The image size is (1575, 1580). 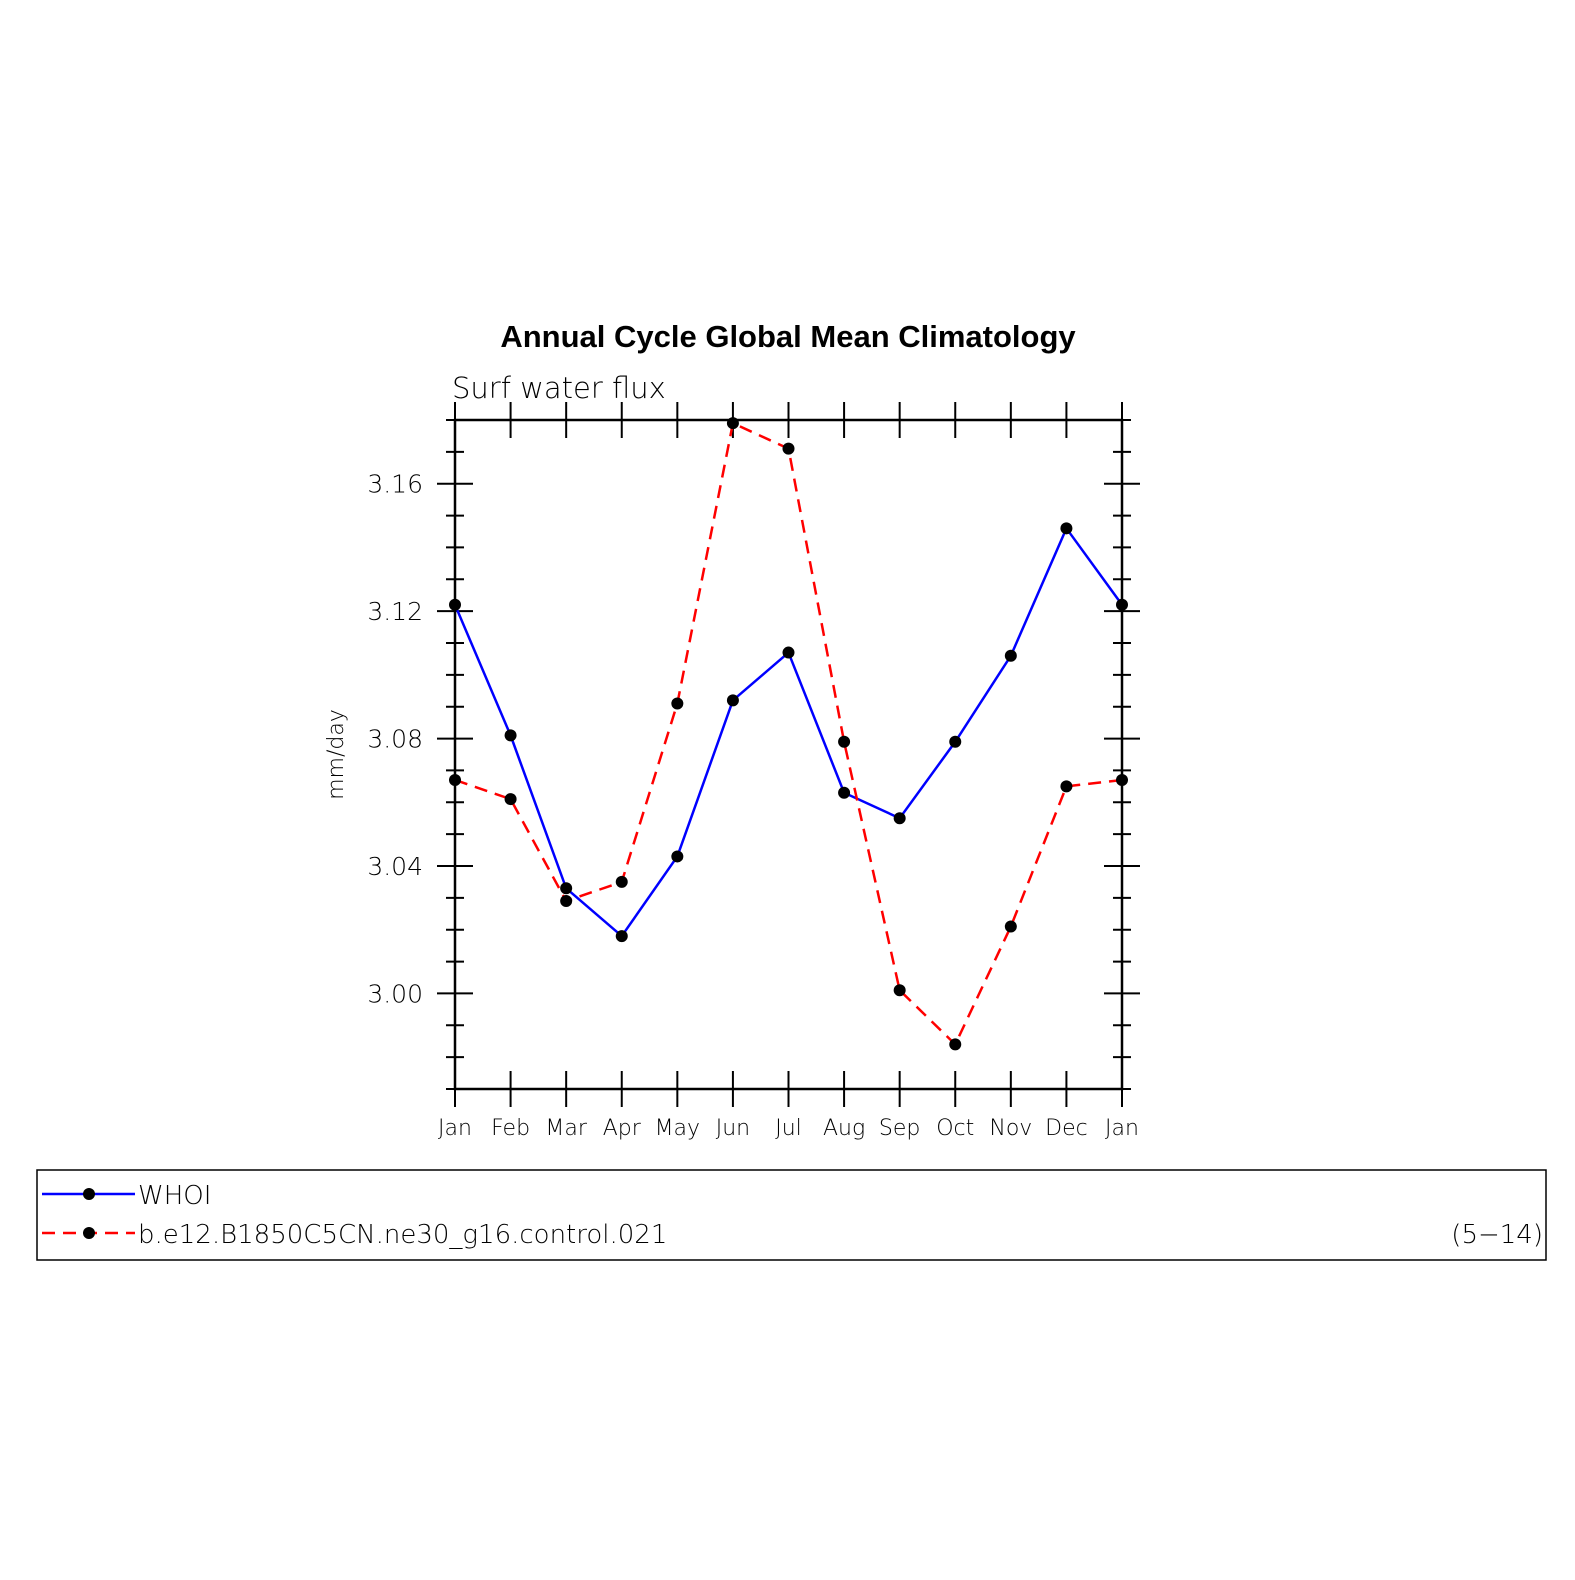 What do you see at coordinates (1066, 1128) in the screenshot?
I see `x-tick-label: Dec` at bounding box center [1066, 1128].